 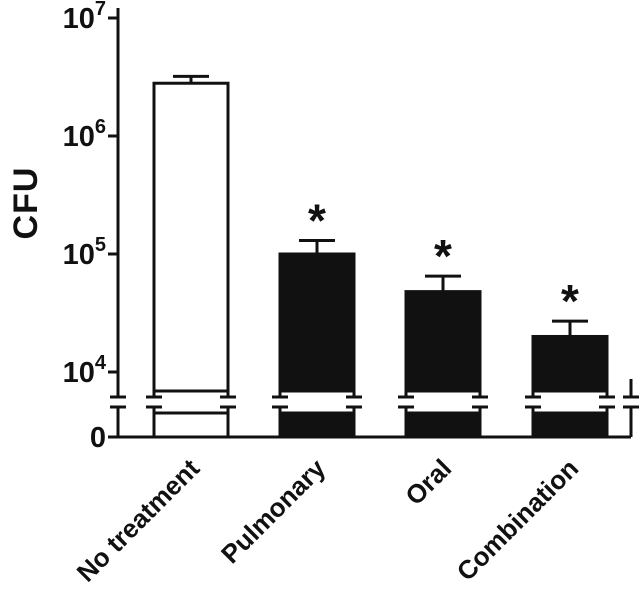 What do you see at coordinates (98, 438) in the screenshot?
I see `y-tick-label: 0` at bounding box center [98, 438].